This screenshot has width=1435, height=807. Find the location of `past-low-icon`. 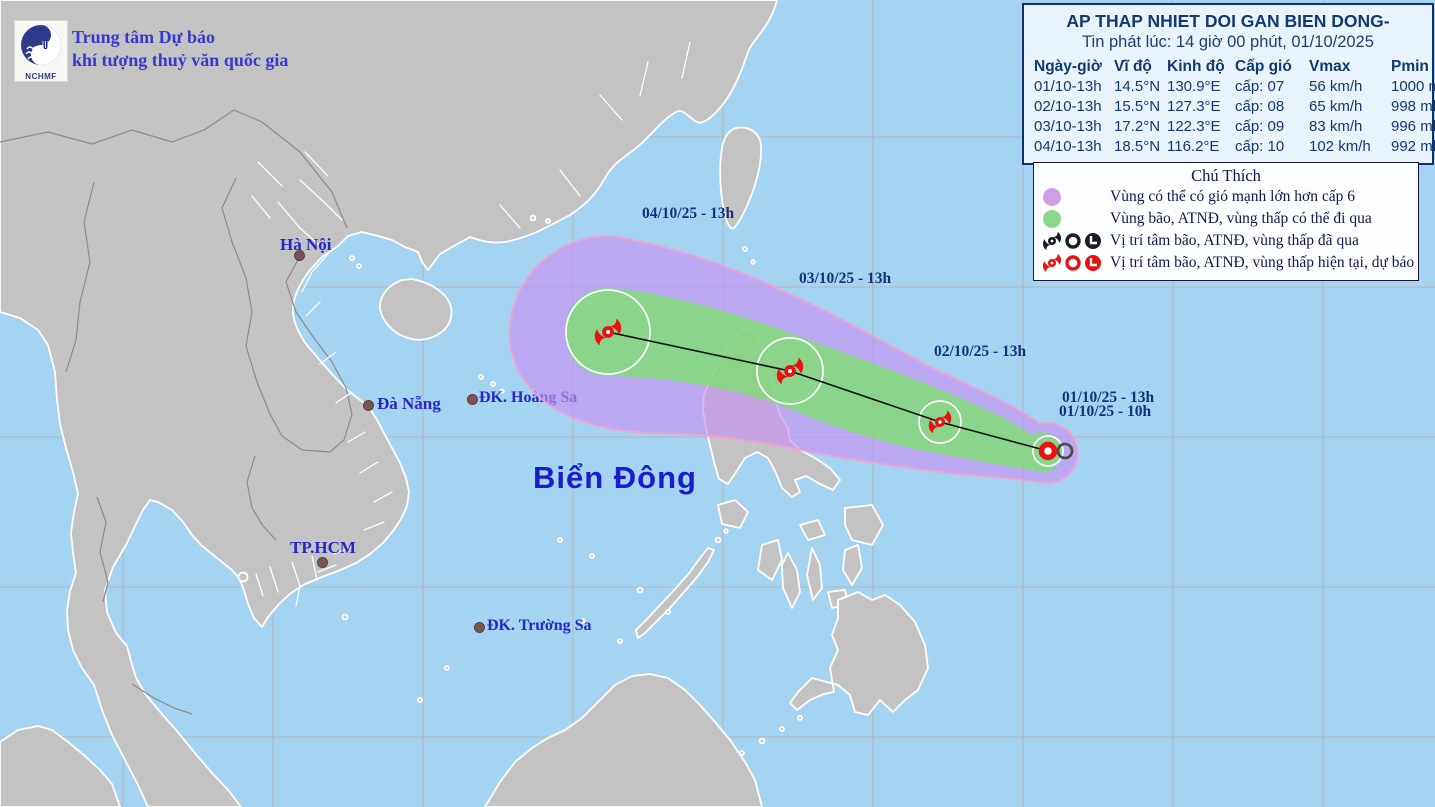

past-low-icon is located at coordinates (1093, 241).